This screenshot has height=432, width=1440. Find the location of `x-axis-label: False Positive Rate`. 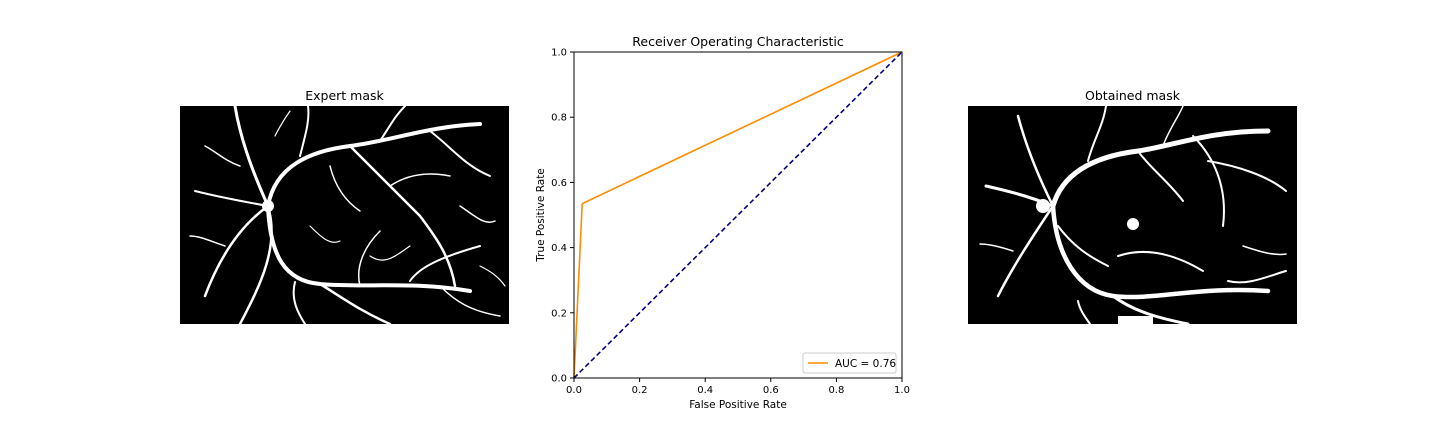

x-axis-label: False Positive Rate is located at coordinates (738, 405).